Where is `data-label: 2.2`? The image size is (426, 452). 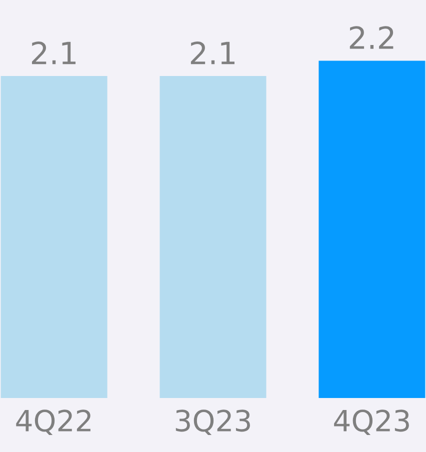
data-label: 2.2 is located at coordinates (372, 37).